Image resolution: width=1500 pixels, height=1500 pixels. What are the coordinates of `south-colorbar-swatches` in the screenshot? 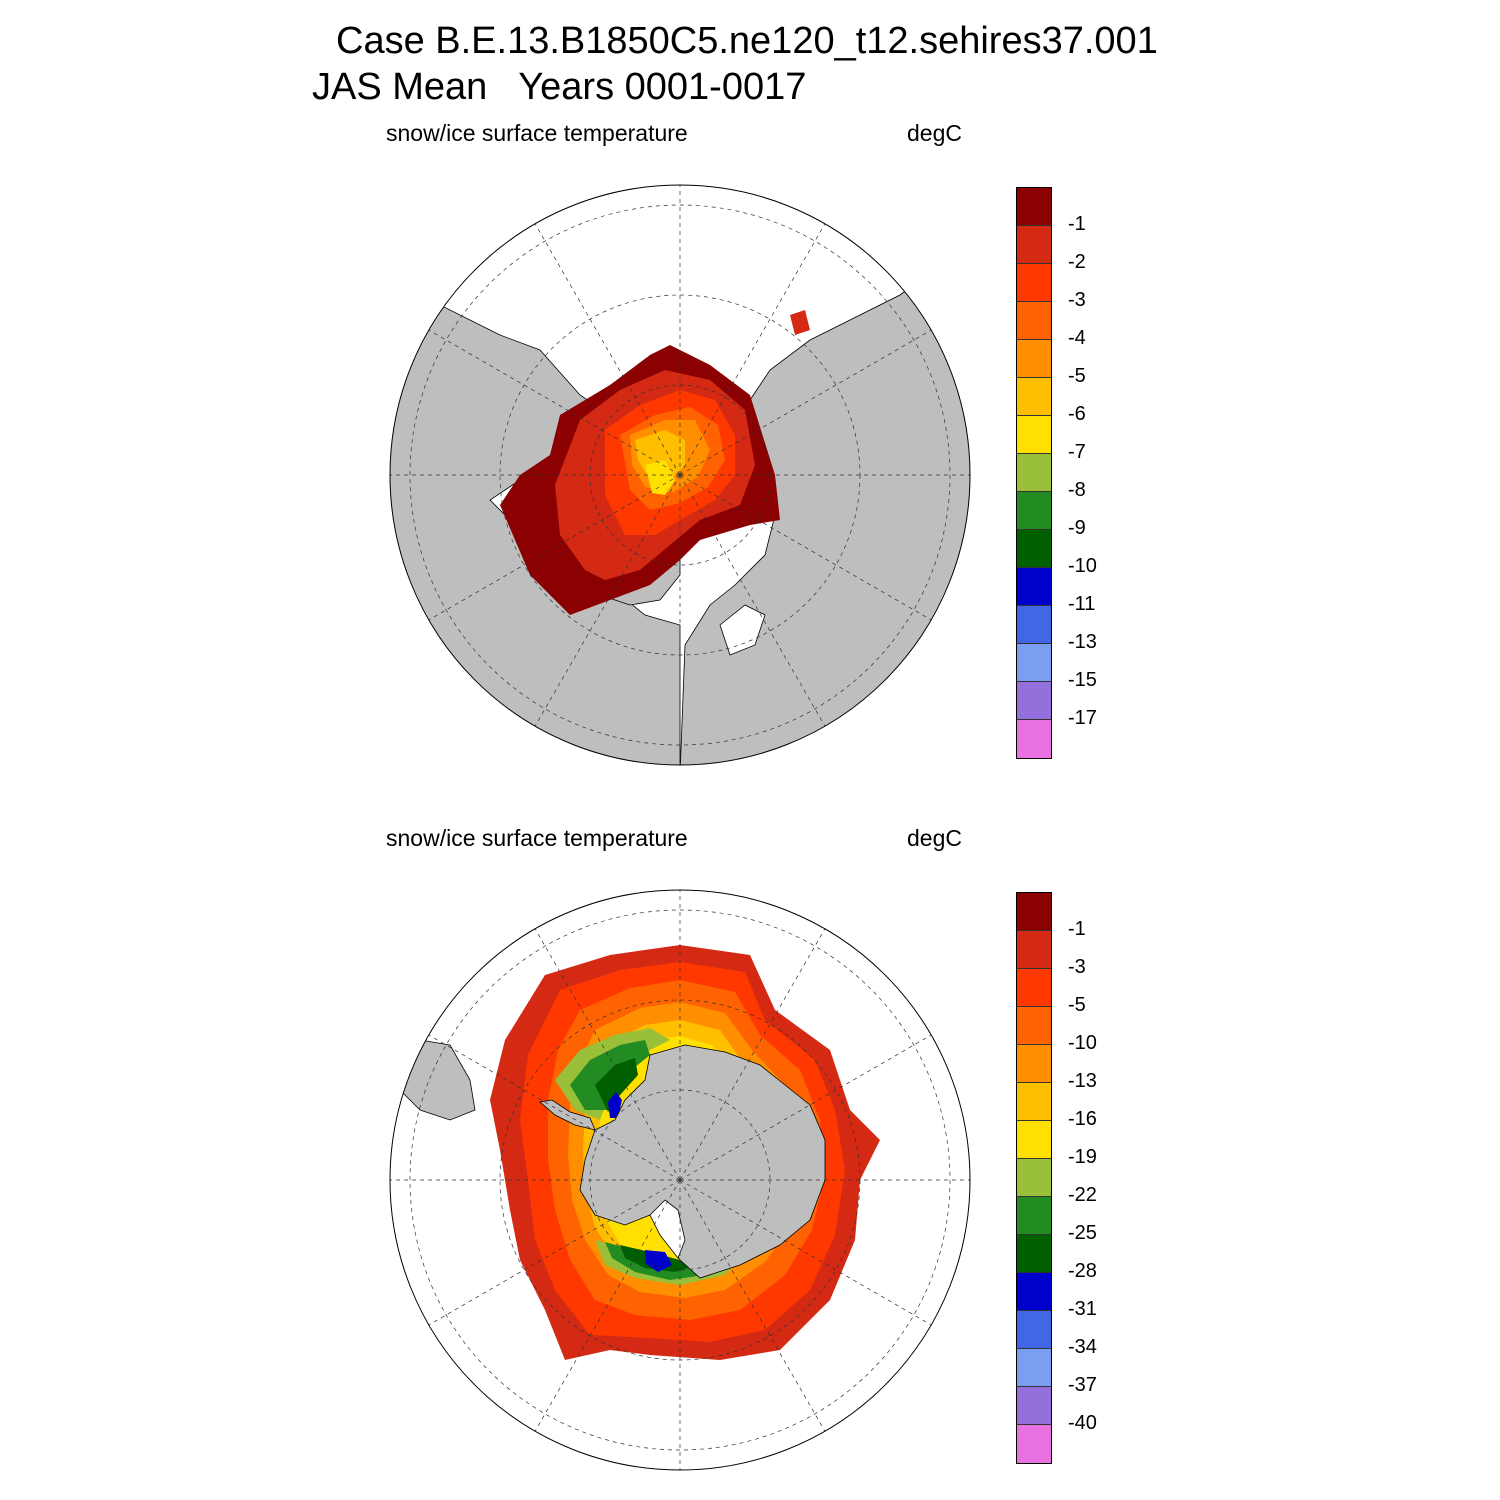 It's located at (1034, 1178).